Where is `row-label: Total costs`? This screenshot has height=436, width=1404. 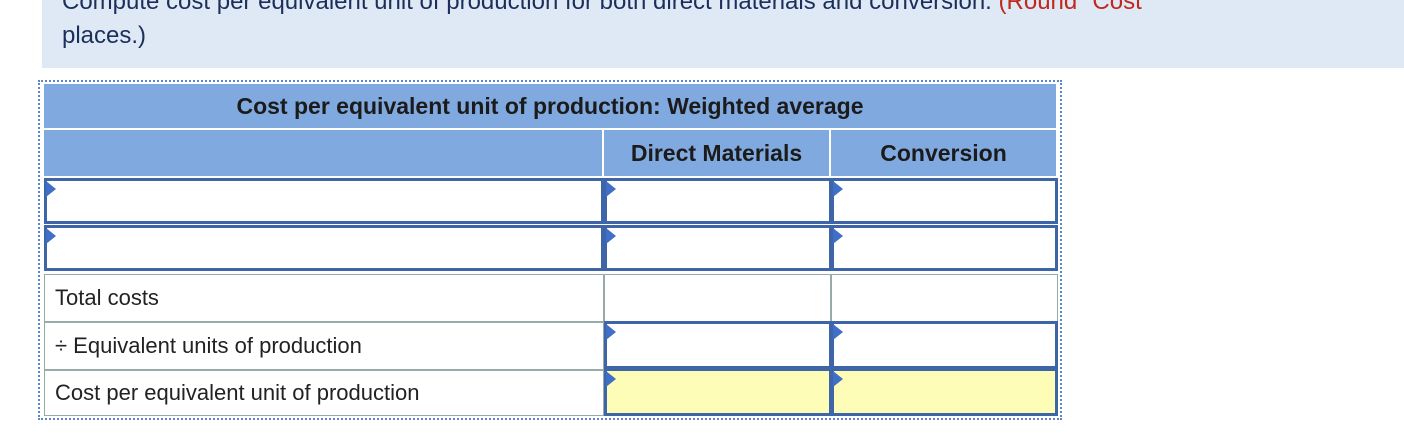 row-label: Total costs is located at coordinates (324, 298).